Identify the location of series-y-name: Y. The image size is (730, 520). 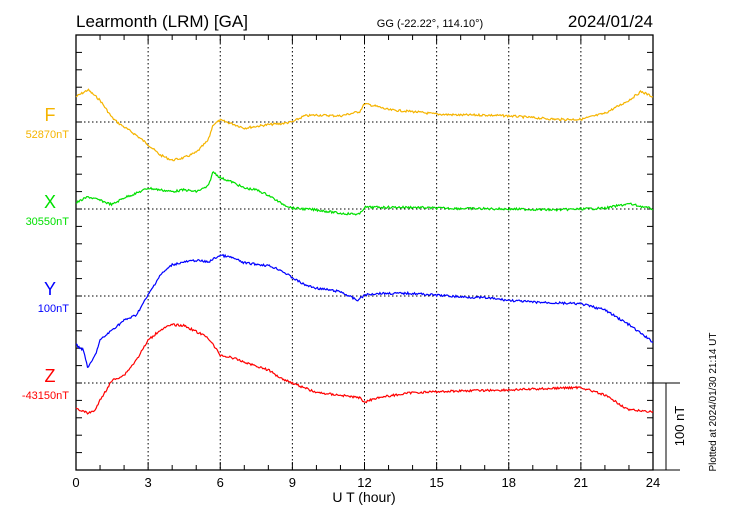
(50, 289).